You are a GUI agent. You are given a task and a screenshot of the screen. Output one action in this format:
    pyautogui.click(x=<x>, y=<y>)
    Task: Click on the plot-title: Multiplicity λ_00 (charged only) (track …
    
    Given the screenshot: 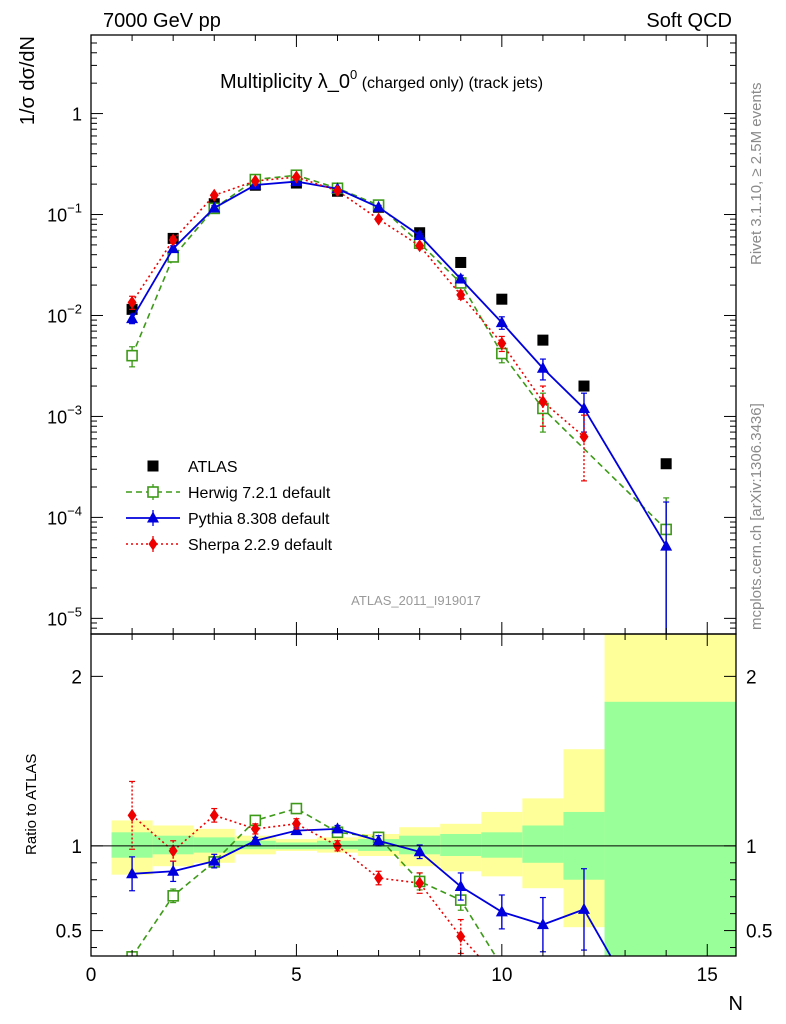 What is the action you would take?
    pyautogui.click(x=381, y=80)
    